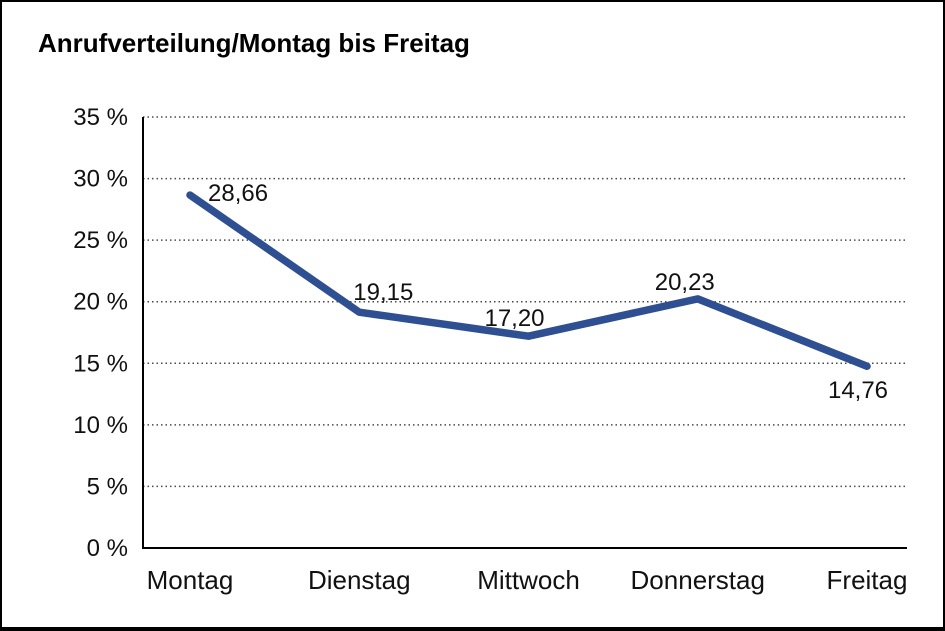  What do you see at coordinates (383, 292) in the screenshot?
I see `value-label: 19,15` at bounding box center [383, 292].